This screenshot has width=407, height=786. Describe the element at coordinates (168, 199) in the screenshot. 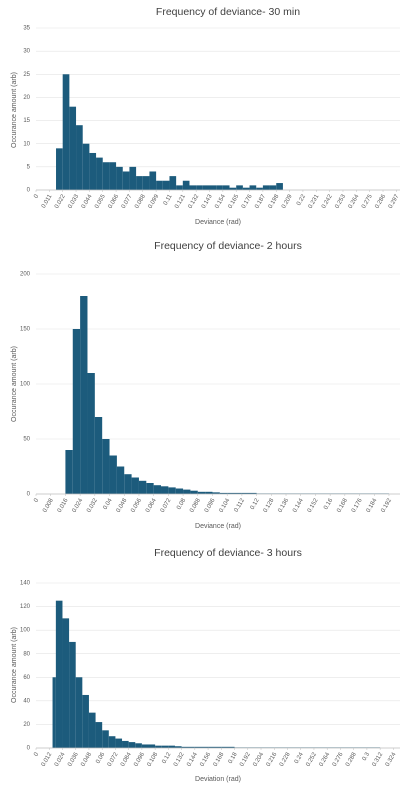

I see `x-tick-label: 0.11` at that location.